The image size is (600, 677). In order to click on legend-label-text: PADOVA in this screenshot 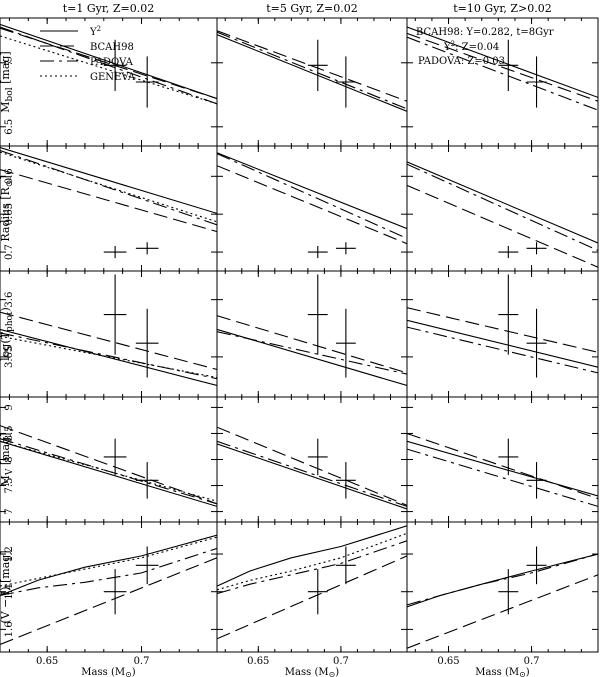, I will do `click(112, 62)`.